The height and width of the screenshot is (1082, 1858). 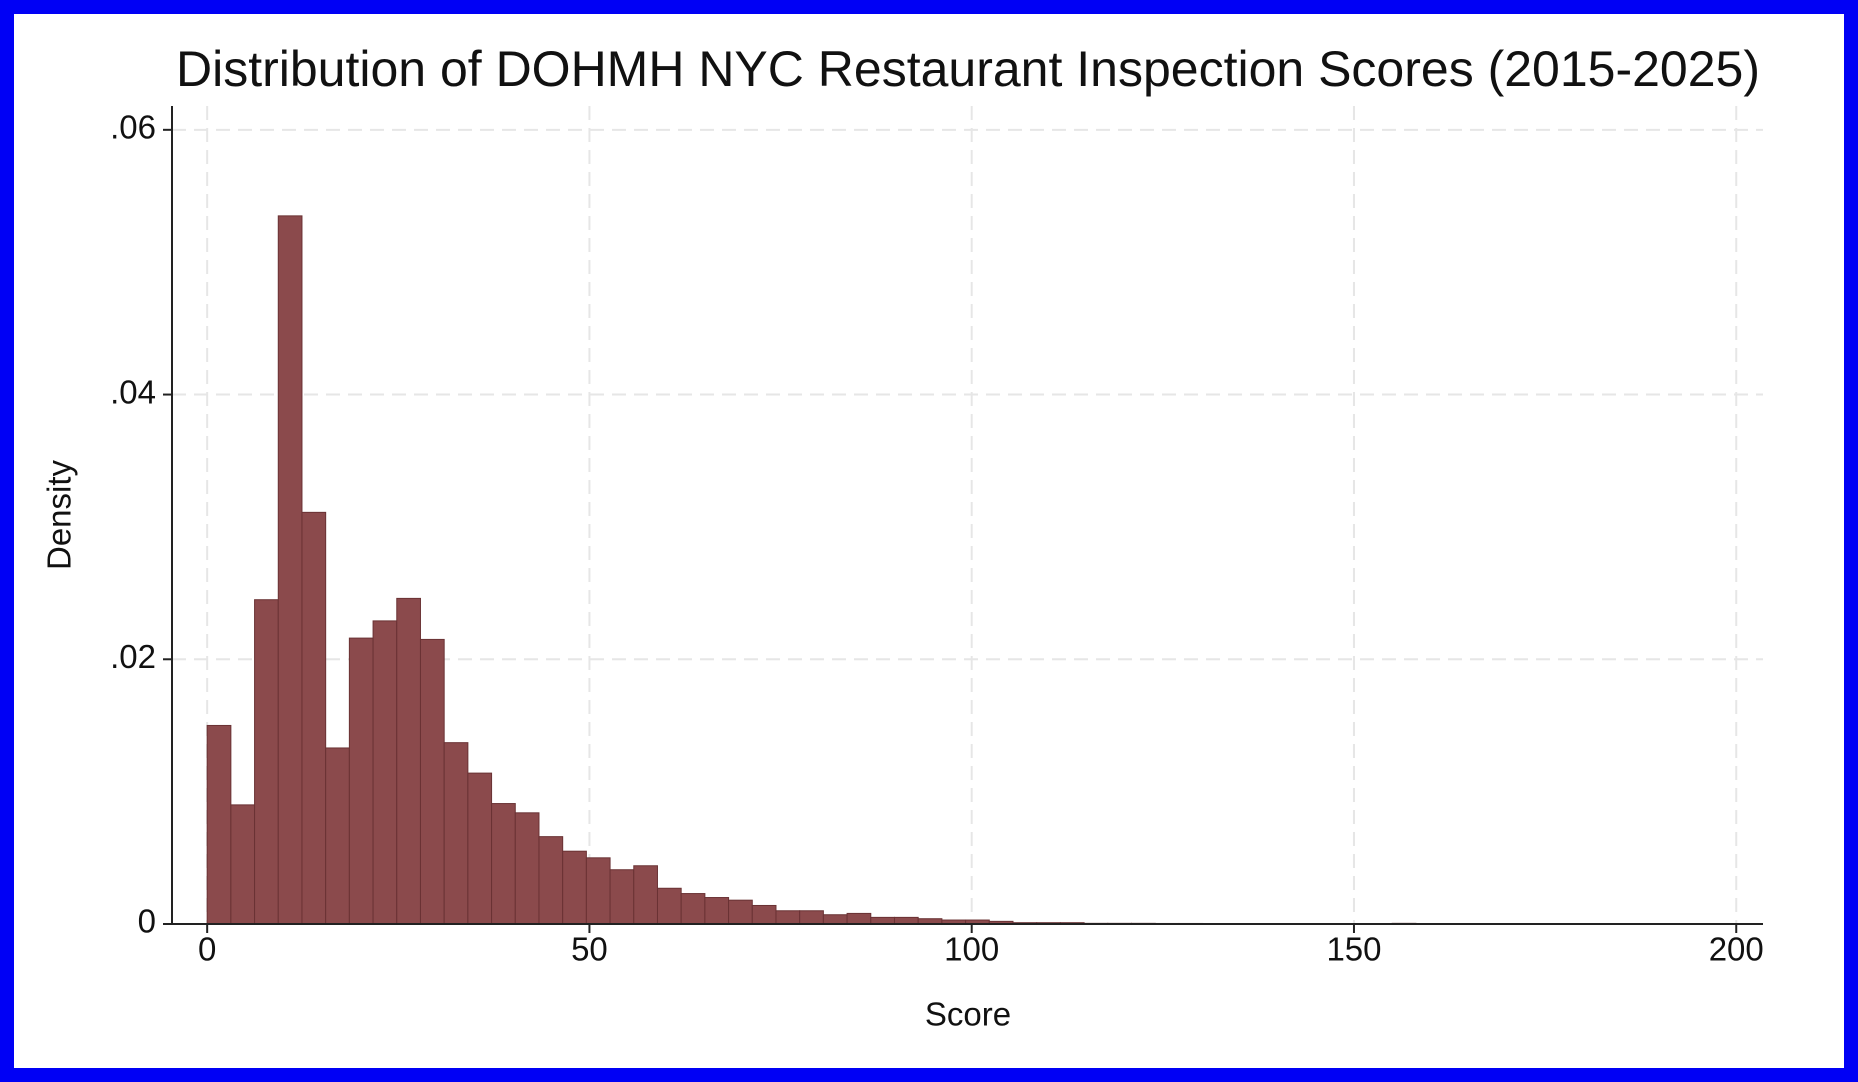 What do you see at coordinates (1736, 949) in the screenshot?
I see `x-tick-label: 200` at bounding box center [1736, 949].